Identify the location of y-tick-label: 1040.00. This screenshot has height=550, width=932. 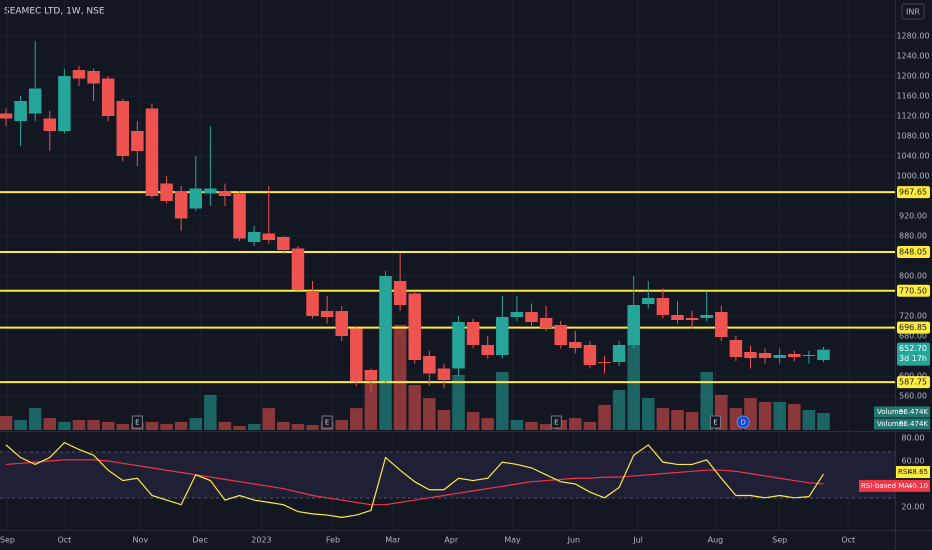
(912, 156).